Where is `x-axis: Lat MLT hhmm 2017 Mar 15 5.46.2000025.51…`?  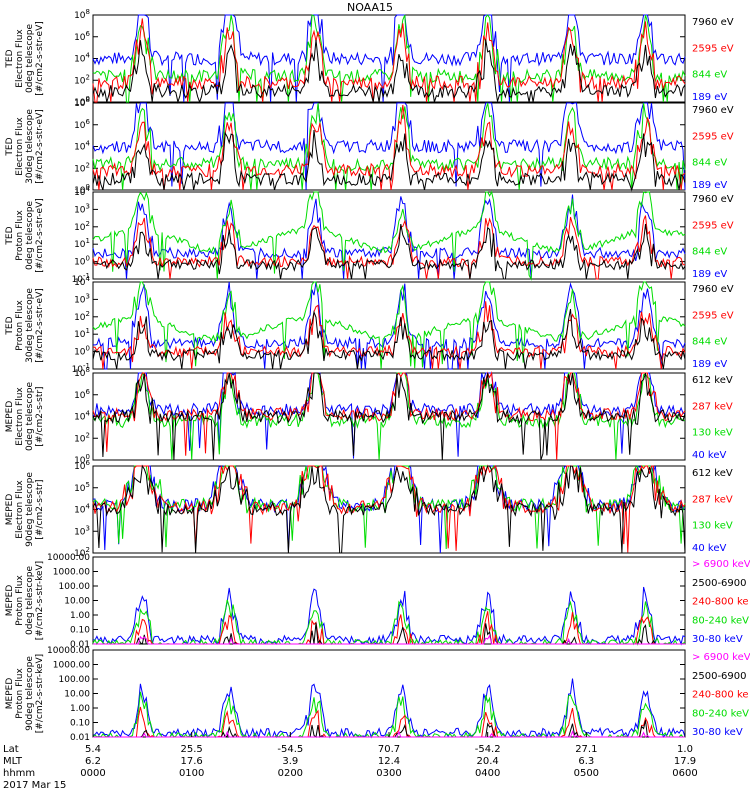 x-axis: Lat MLT hhmm 2017 Mar 15 5.46.2000025.51… is located at coordinates (350, 761).